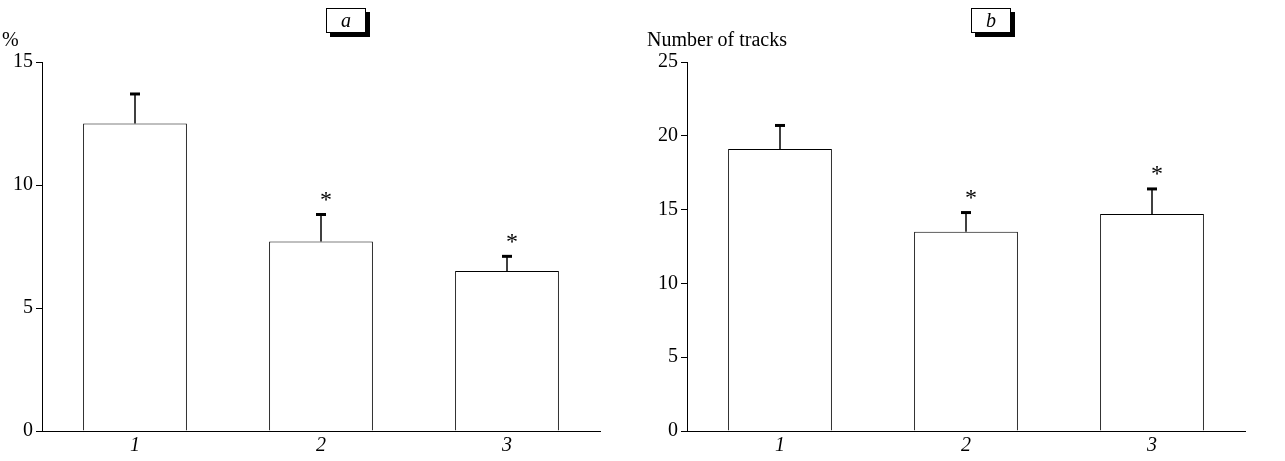 This screenshot has width=1285, height=461. Describe the element at coordinates (668, 134) in the screenshot. I see `y-tick-label: 20` at that location.